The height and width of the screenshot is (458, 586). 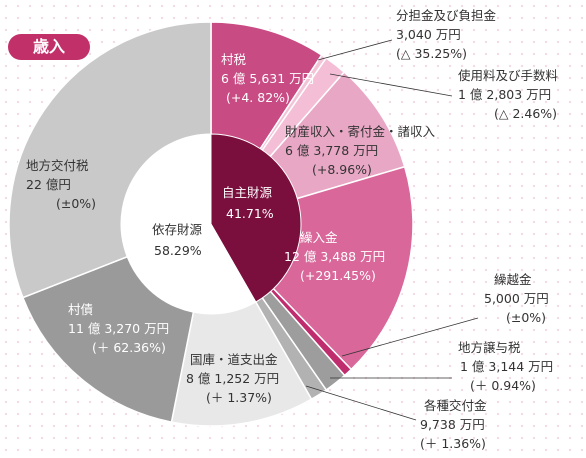 What do you see at coordinates (516, 298) in the screenshot?
I see `label-kurikoshi-amount: 5,000 万円` at bounding box center [516, 298].